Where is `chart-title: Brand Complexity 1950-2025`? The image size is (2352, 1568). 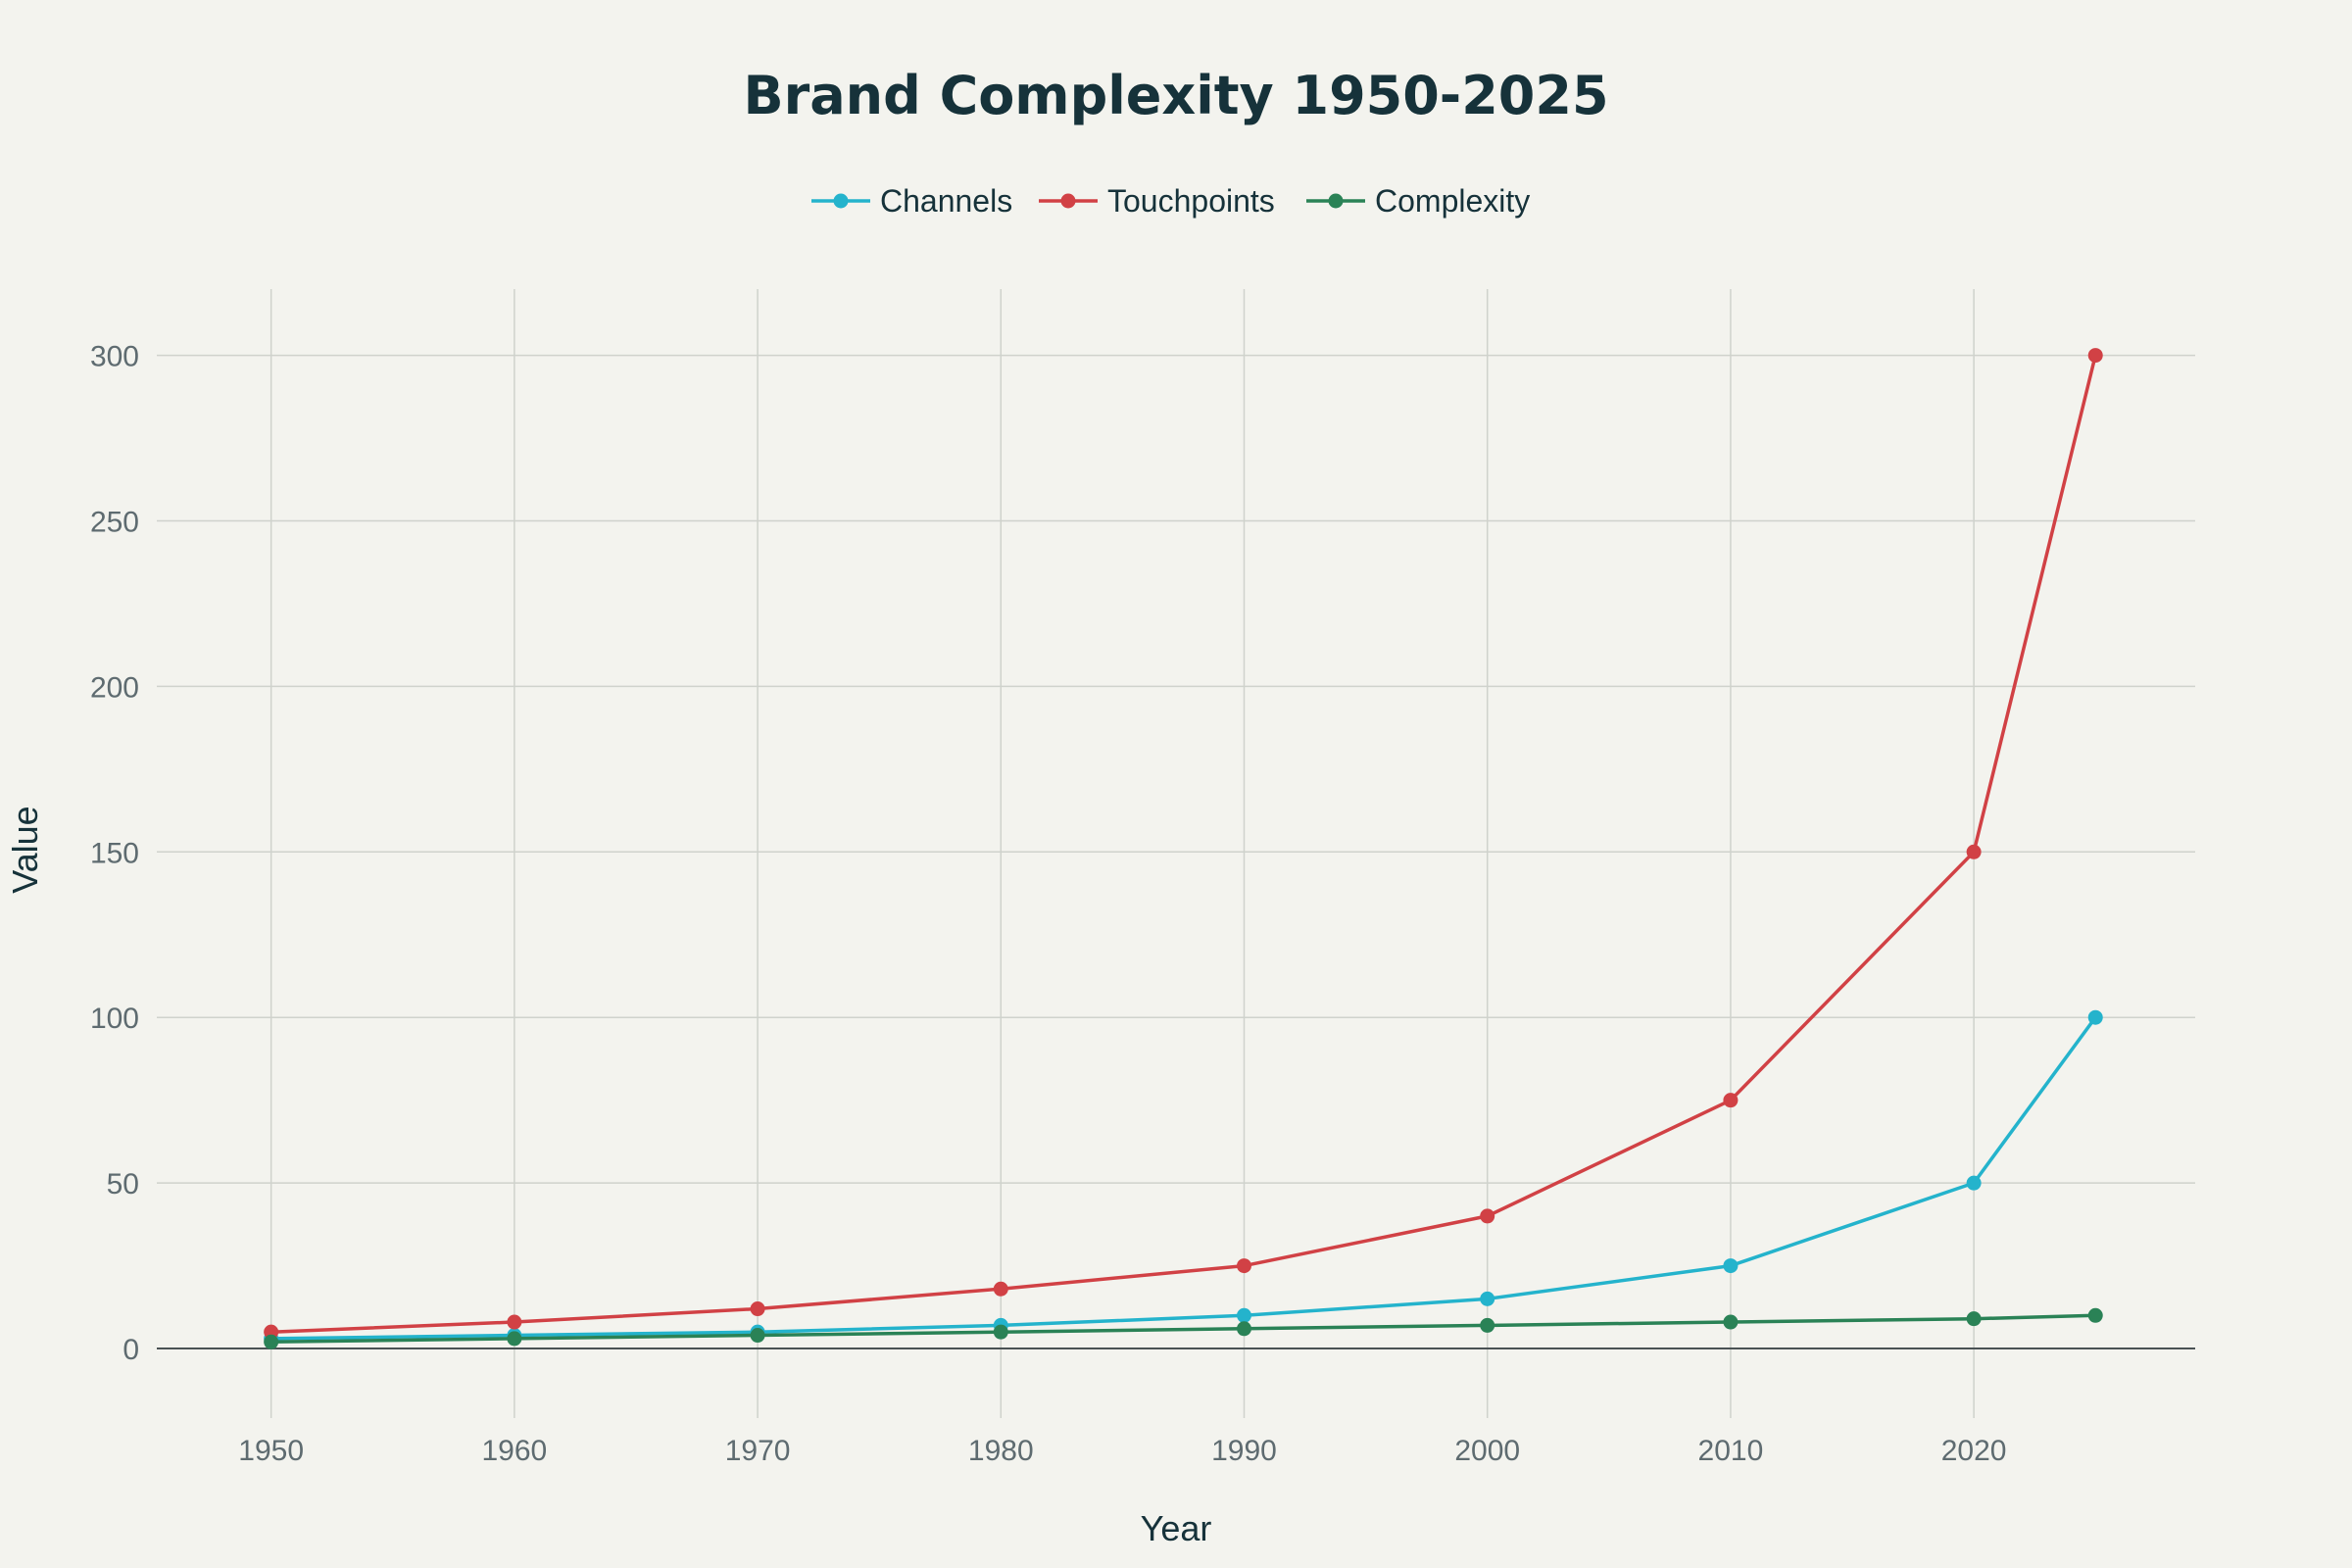
chart-title: Brand Complexity 1950-2025 is located at coordinates (1175, 95).